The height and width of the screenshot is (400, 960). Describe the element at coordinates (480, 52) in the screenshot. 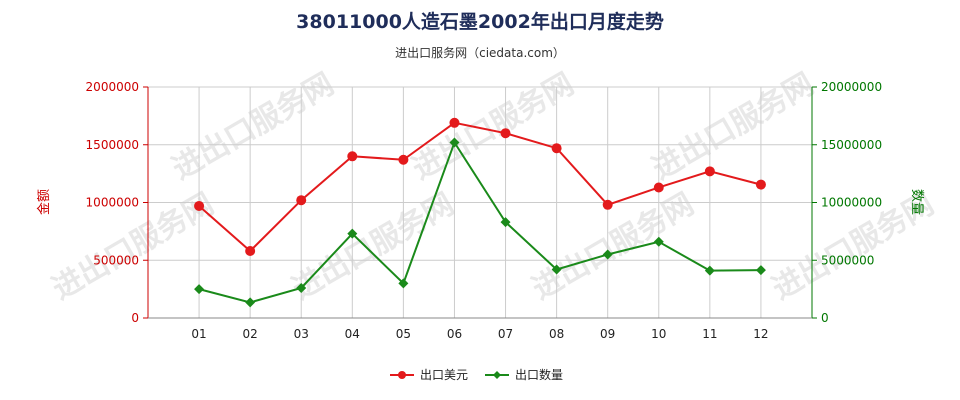

I see `chart-subtitle: 进出口服务网（ciedata.com）` at that location.